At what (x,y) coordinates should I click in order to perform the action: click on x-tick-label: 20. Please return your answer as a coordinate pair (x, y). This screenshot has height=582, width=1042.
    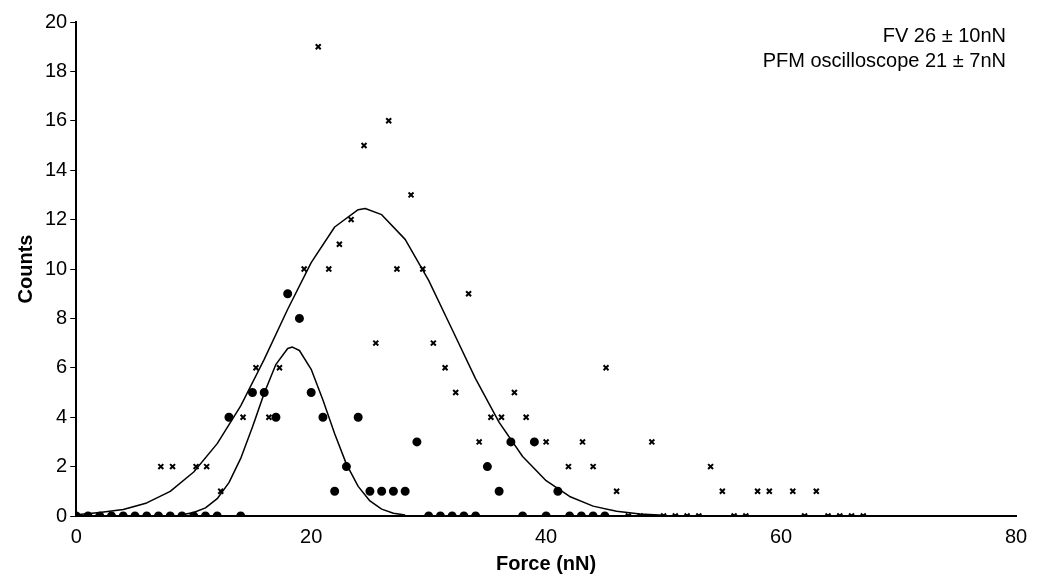
    Looking at the image, I should click on (311, 535).